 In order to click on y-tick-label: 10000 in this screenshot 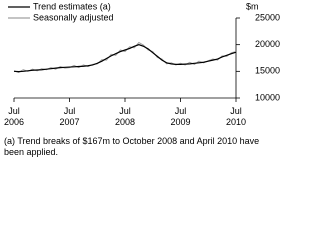, I will do `click(267, 97)`.